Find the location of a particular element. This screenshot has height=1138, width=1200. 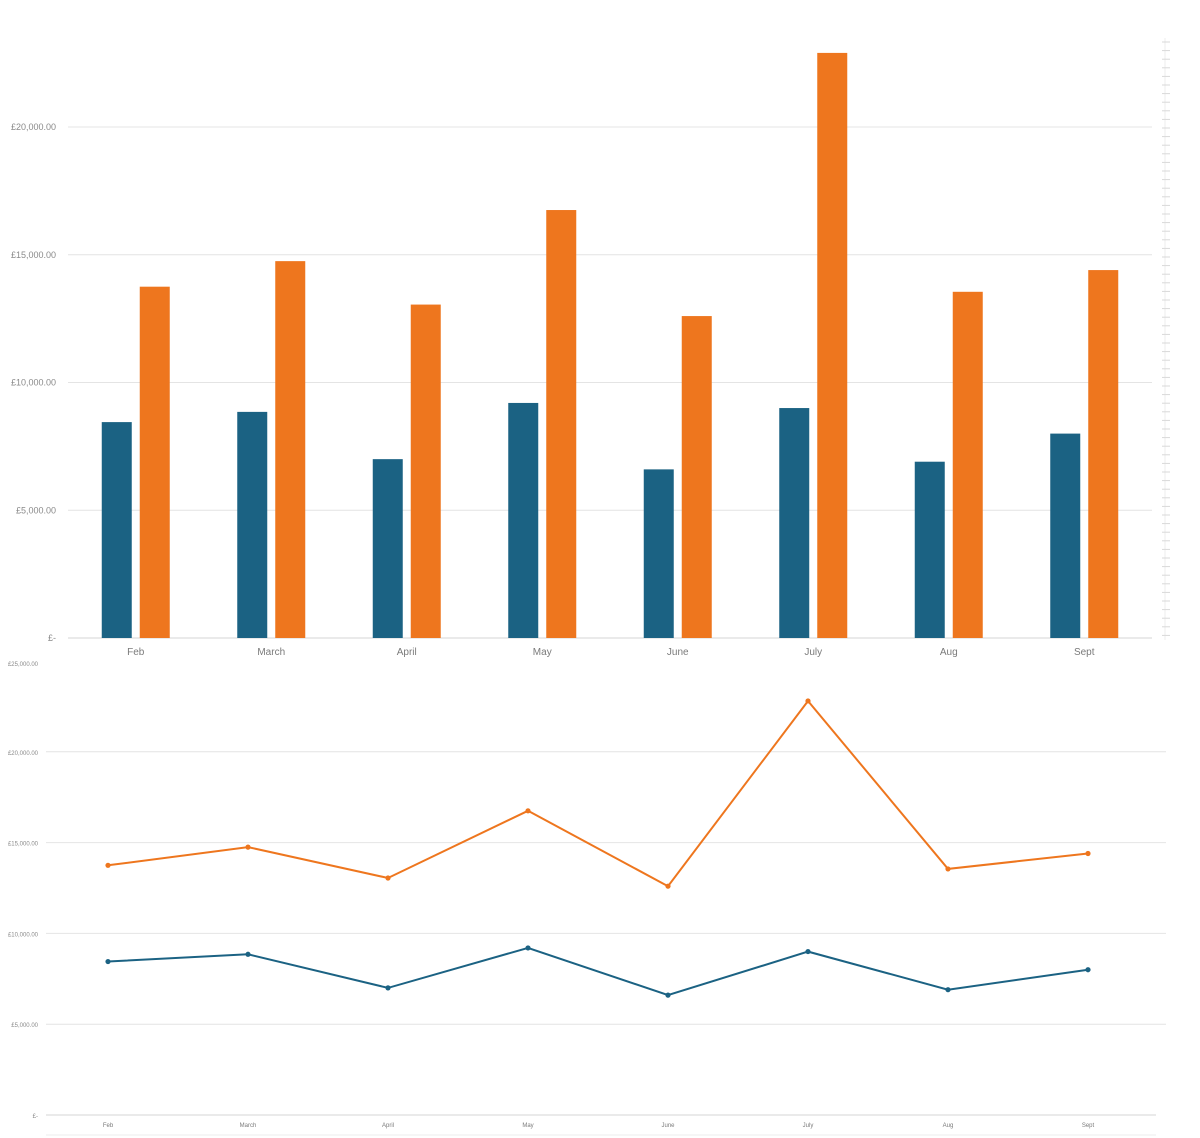

y-tick-label: £25,000.00 is located at coordinates (23, 665).